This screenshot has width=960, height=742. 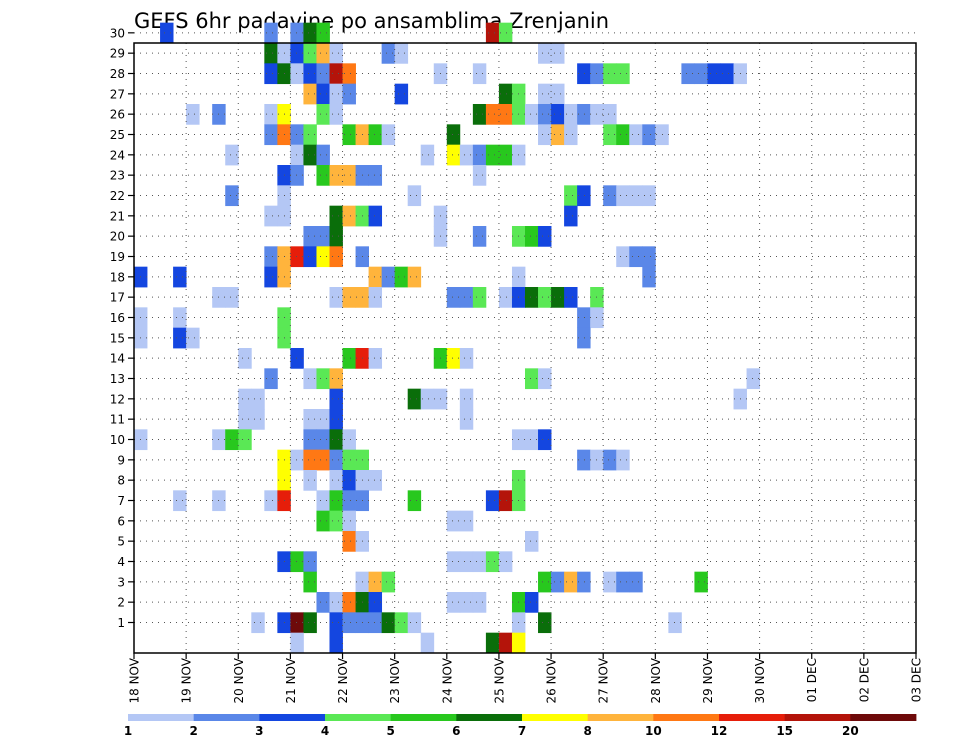 I want to click on y-tick-label: 1, so click(x=121, y=623).